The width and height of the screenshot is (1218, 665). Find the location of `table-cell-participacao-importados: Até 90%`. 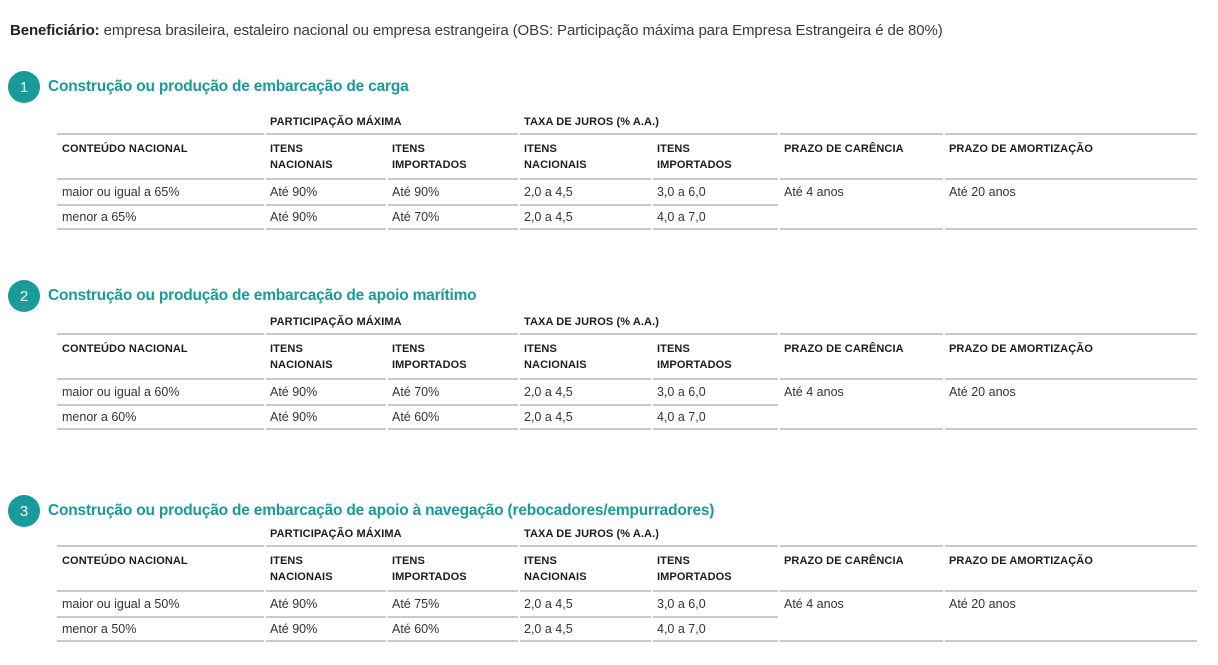

table-cell-participacao-importados: Até 90% is located at coordinates (453, 193).